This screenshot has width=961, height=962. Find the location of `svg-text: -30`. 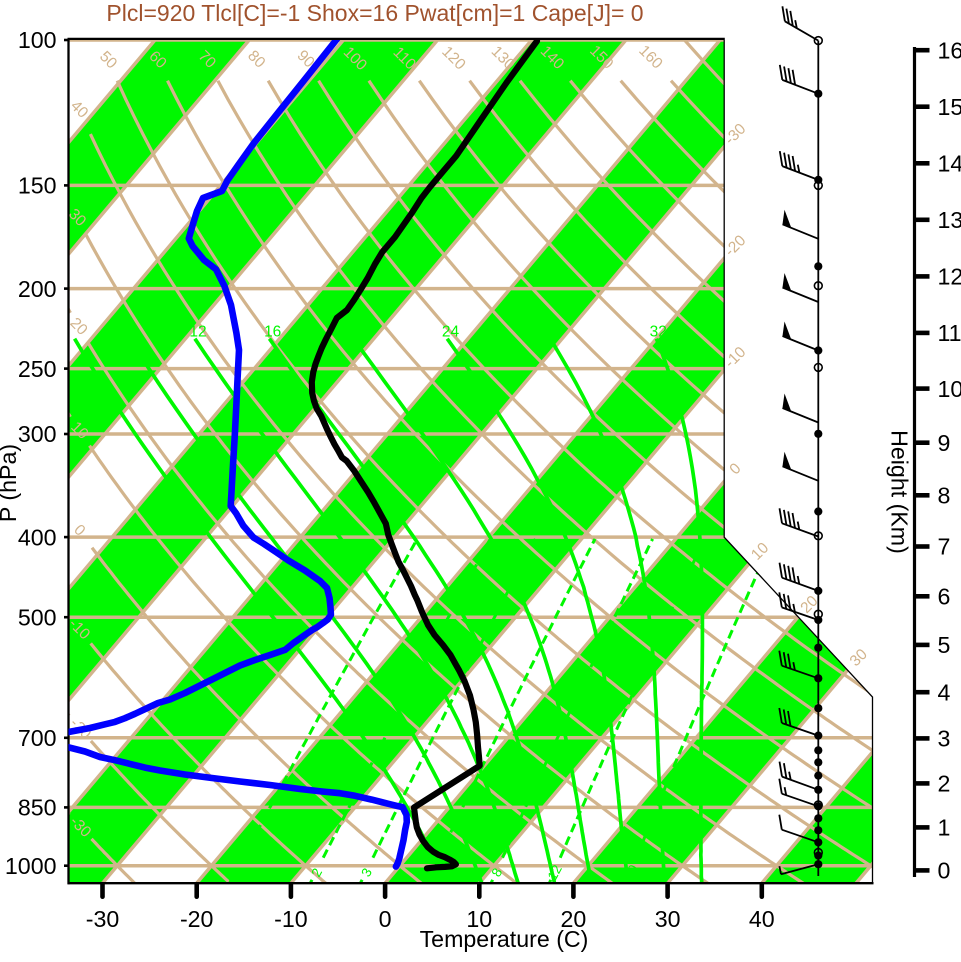

svg-text: -30 is located at coordinates (103, 919).